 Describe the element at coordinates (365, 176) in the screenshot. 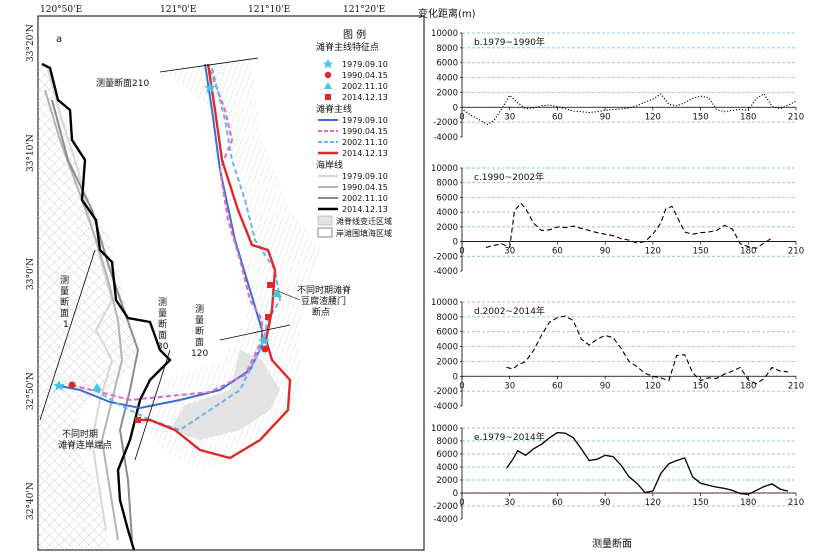

I see `legend-shore-1: 1979.09.10` at that location.